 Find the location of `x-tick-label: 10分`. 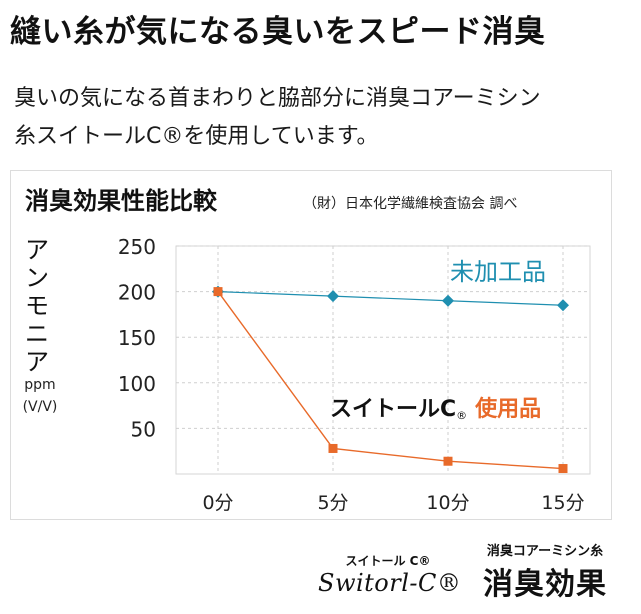

x-tick-label: 10分 is located at coordinates (447, 503).